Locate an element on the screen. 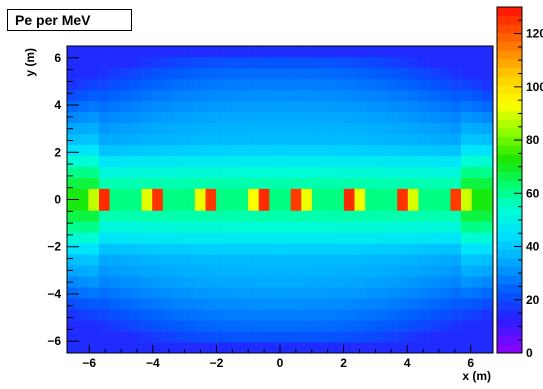 This screenshot has height=389, width=543. colorbar-layer: 0 20 40 60 80 100 120 is located at coordinates (519, 183).